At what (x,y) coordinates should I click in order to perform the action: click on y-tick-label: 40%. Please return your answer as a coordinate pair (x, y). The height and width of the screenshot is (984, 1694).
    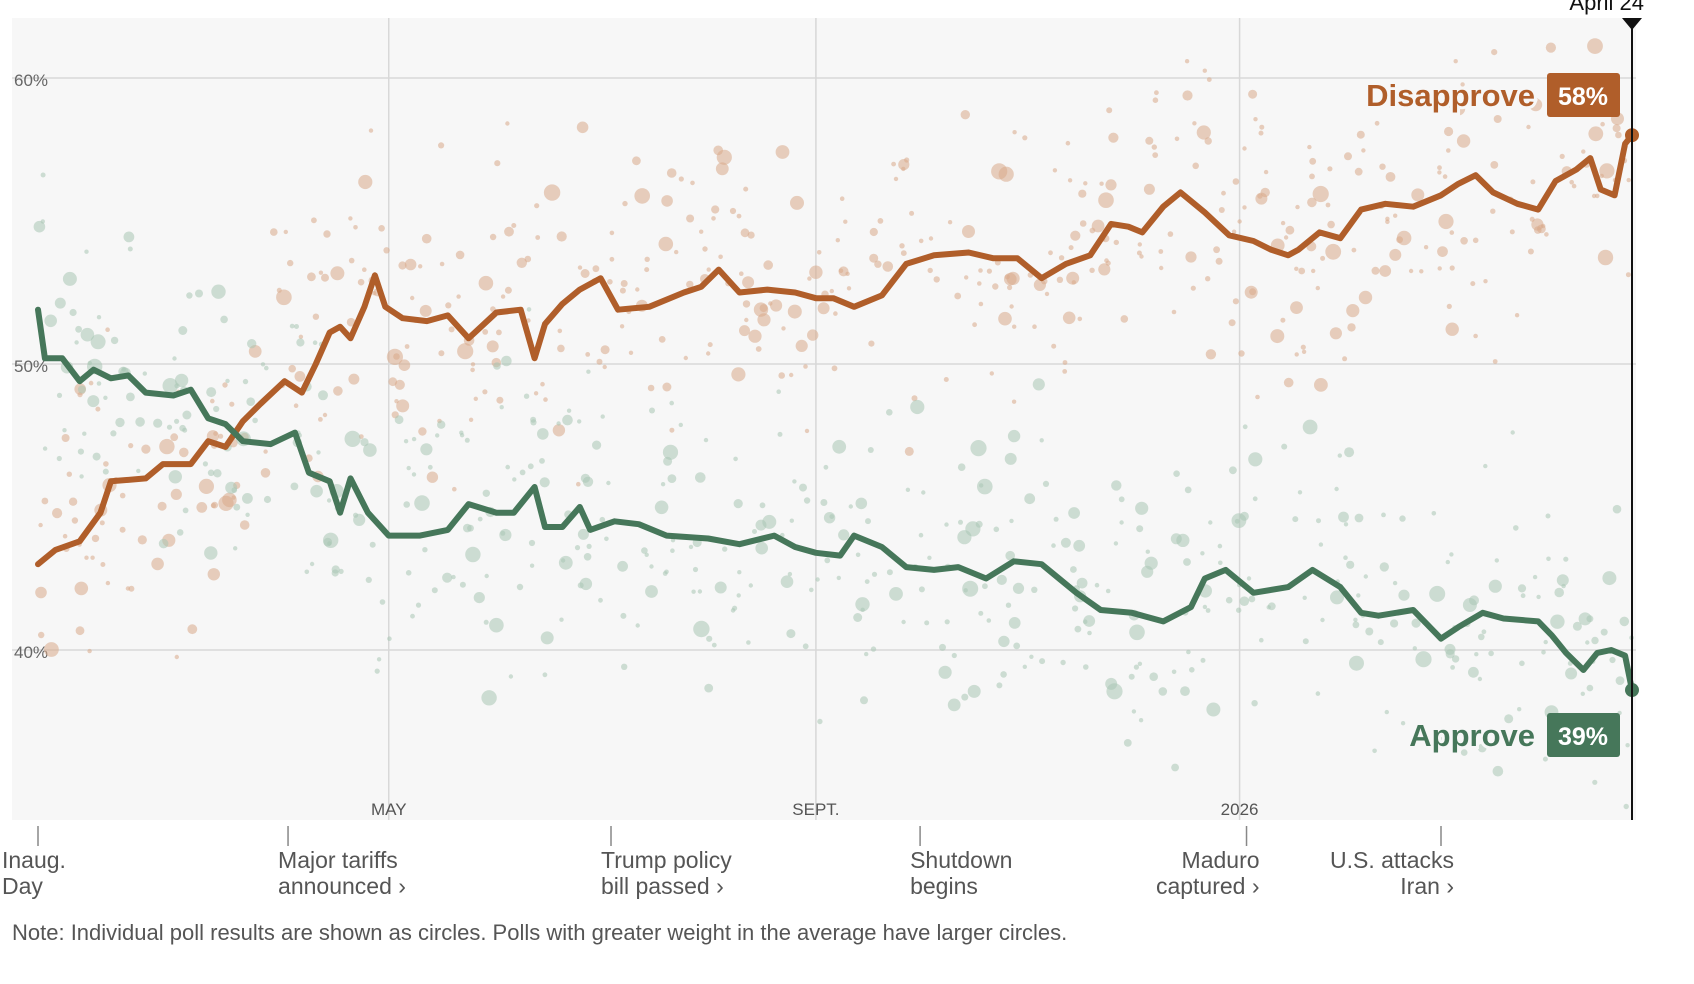
    Looking at the image, I should click on (31, 652).